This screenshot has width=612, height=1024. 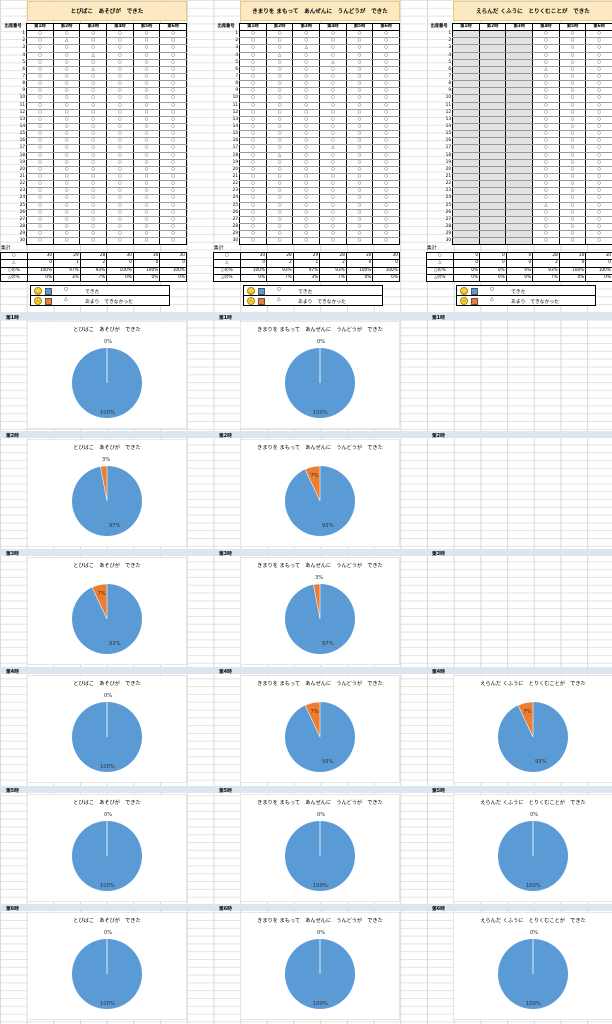 I want to click on summary-value: 29, so click(x=306, y=256).